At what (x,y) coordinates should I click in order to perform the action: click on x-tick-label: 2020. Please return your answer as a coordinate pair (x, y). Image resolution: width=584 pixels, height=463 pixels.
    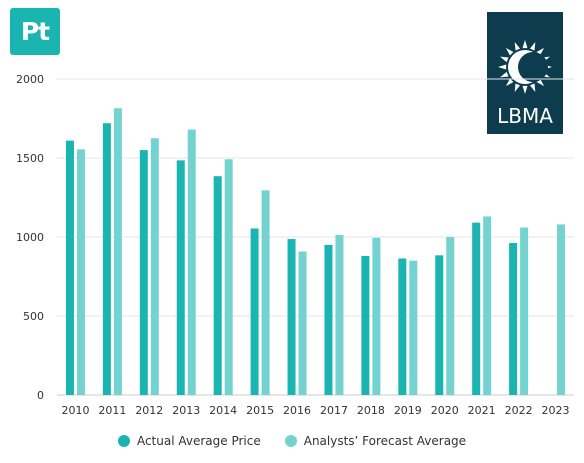
    Looking at the image, I should click on (445, 410).